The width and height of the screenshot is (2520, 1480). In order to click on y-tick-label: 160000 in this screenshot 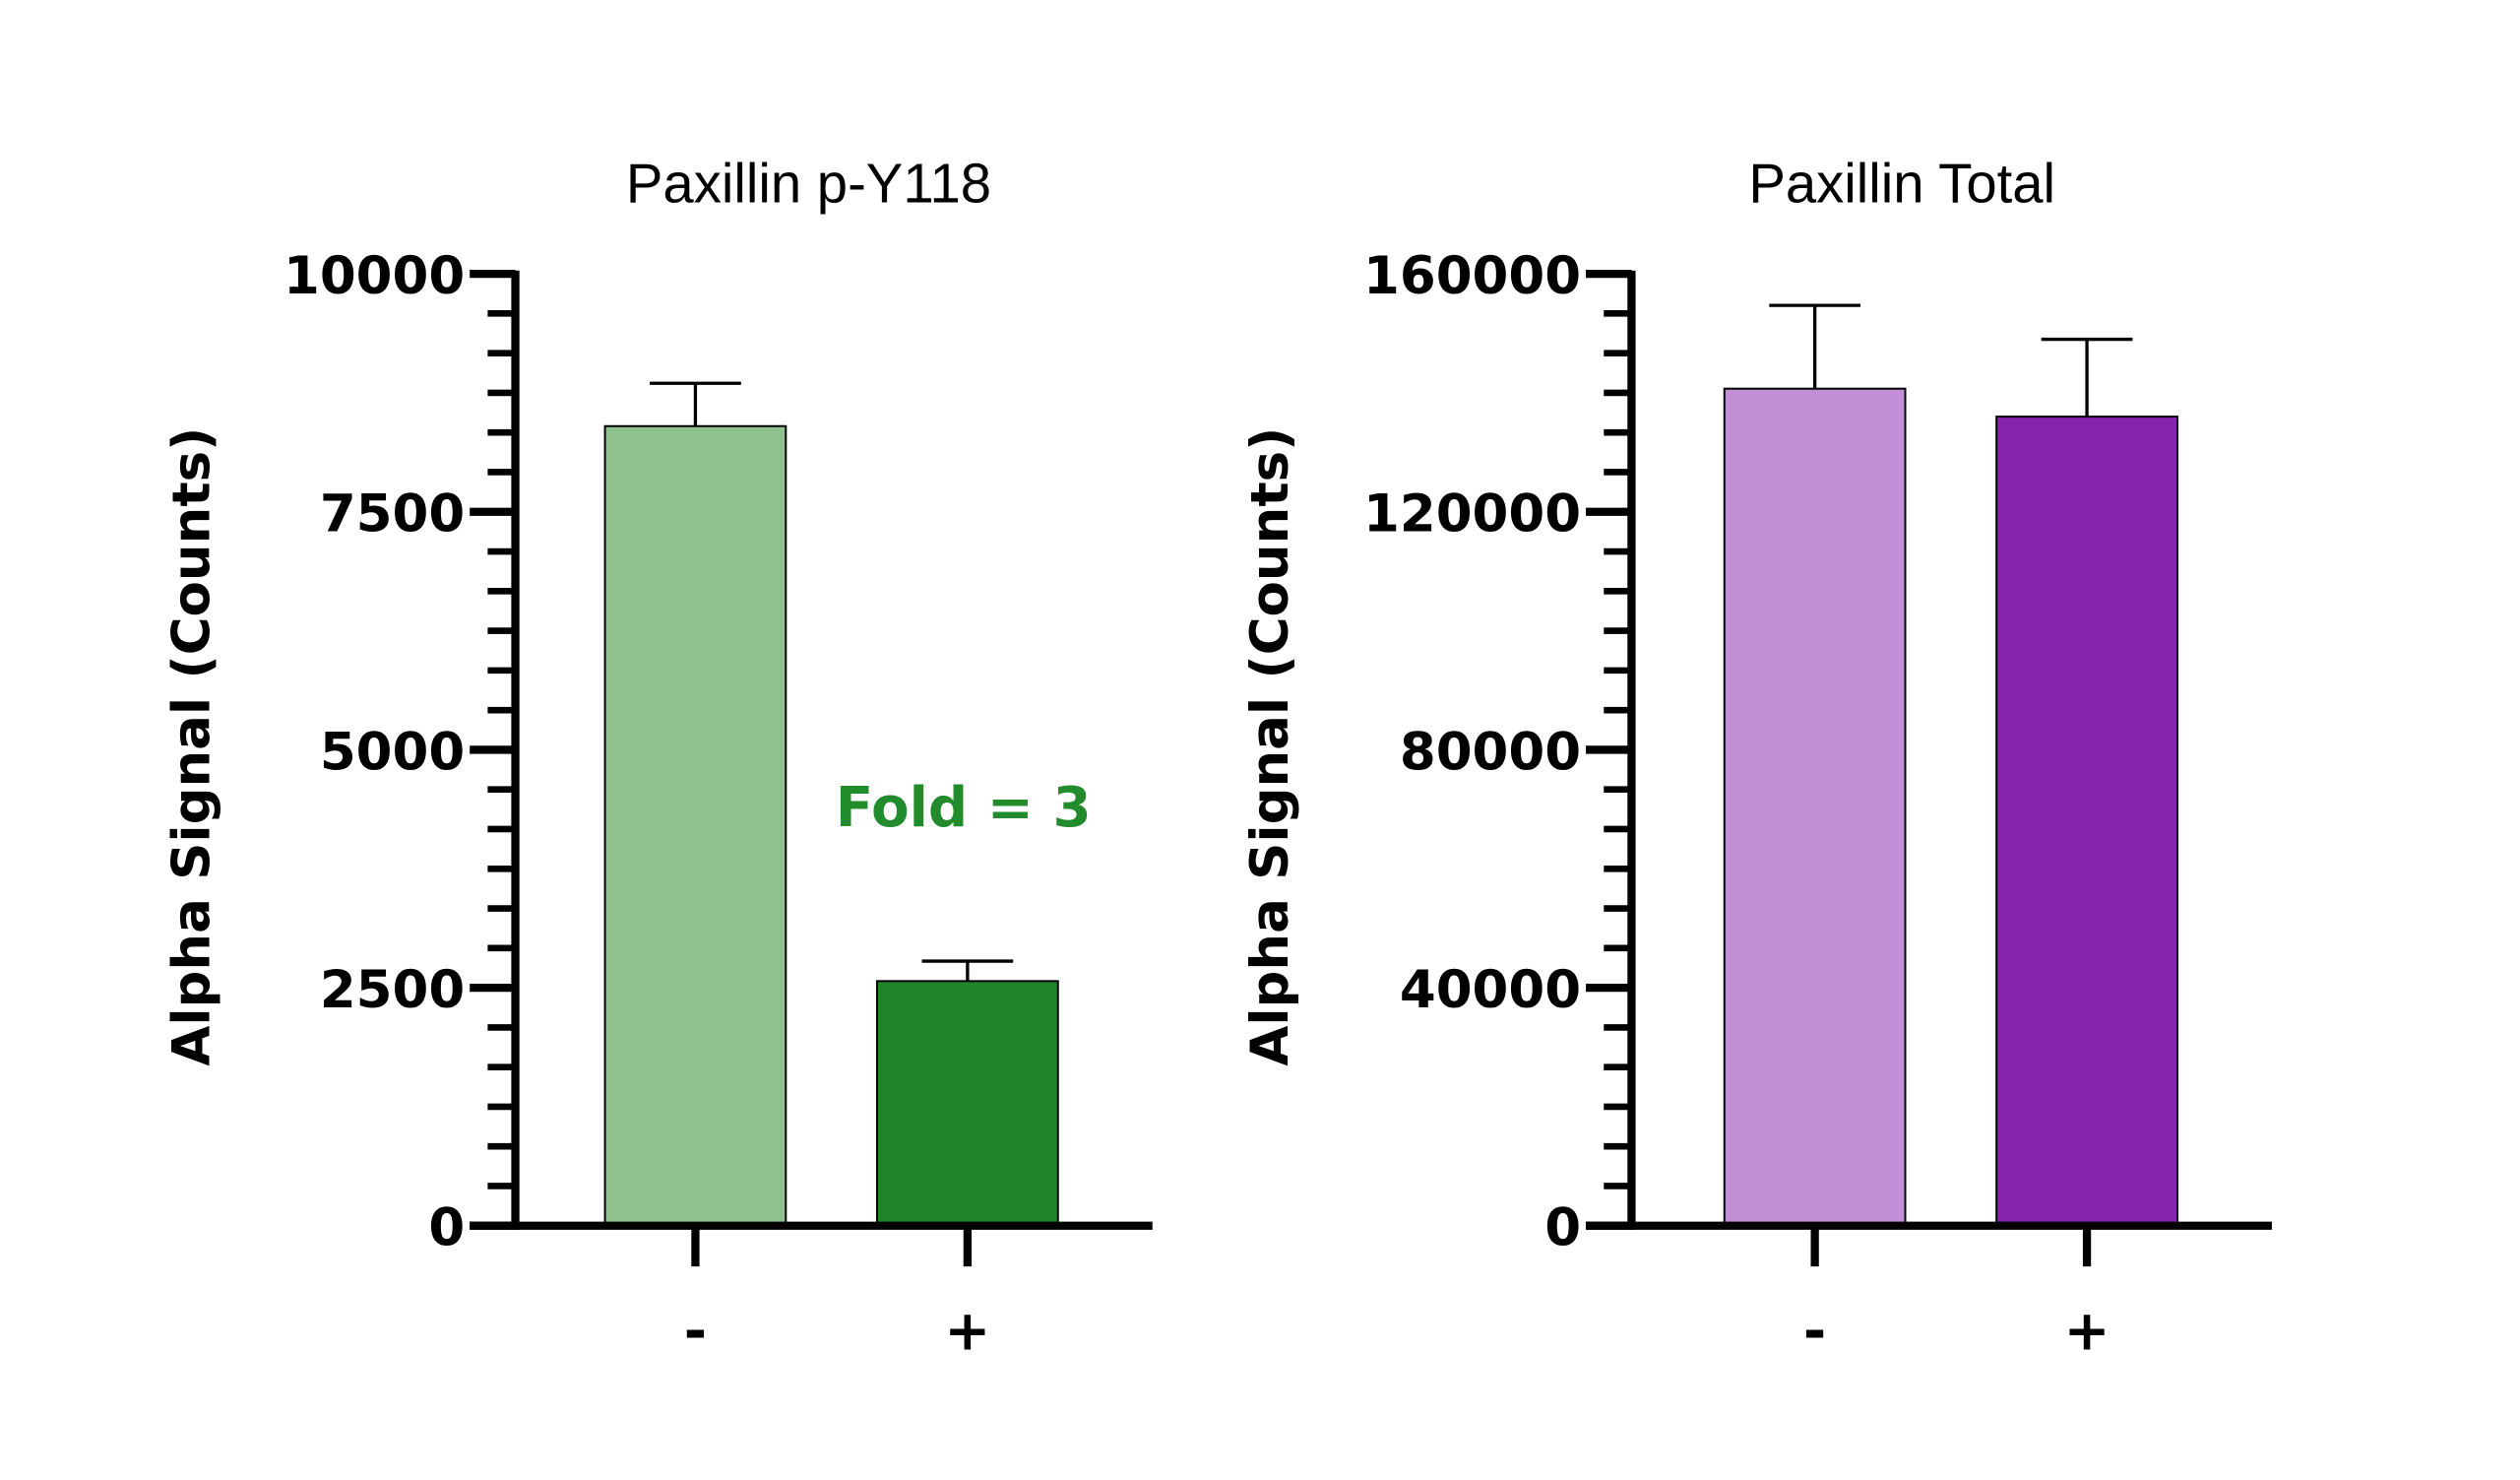, I will do `click(1472, 276)`.